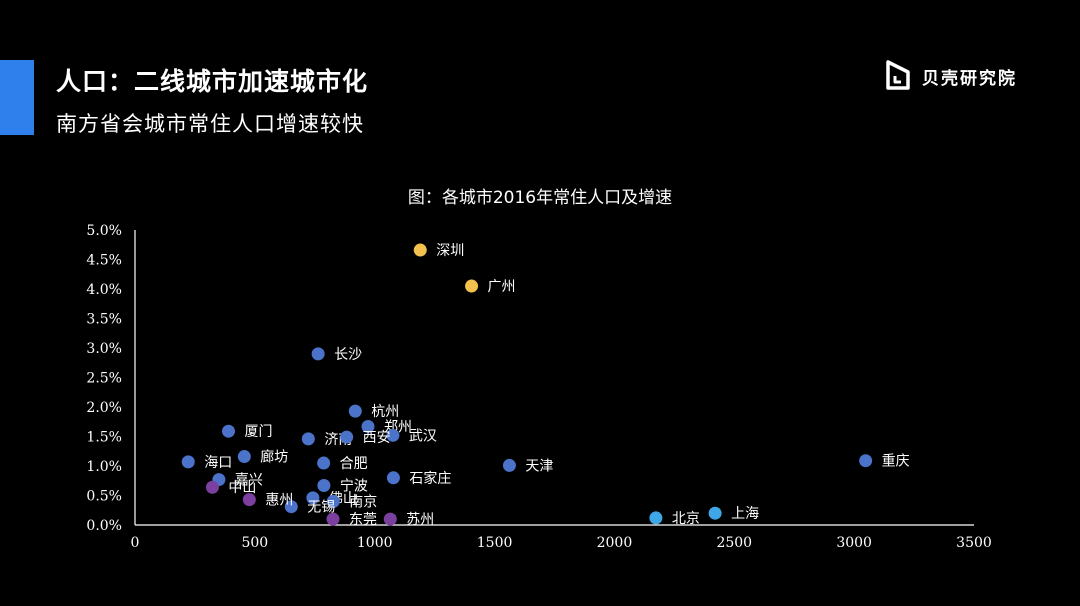 This screenshot has width=1080, height=606. Describe the element at coordinates (104, 231) in the screenshot. I see `y-tick-label: 5.0%` at that location.